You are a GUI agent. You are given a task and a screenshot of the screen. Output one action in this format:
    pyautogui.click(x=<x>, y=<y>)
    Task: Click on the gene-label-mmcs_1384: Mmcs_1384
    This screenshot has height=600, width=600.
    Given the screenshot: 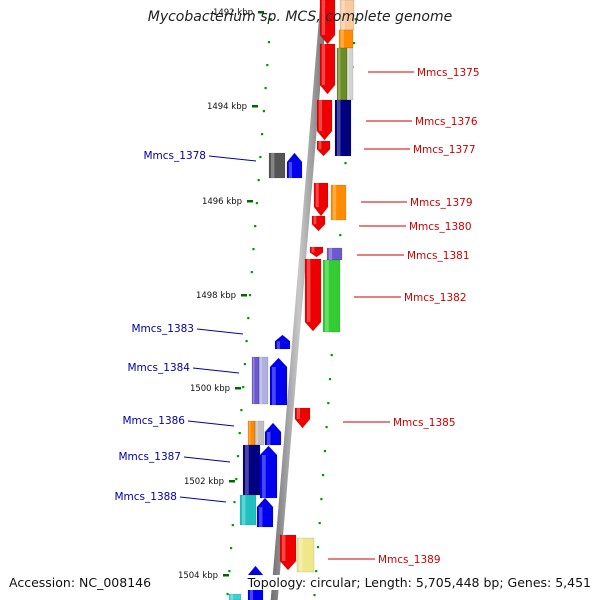 What is the action you would take?
    pyautogui.click(x=158, y=368)
    